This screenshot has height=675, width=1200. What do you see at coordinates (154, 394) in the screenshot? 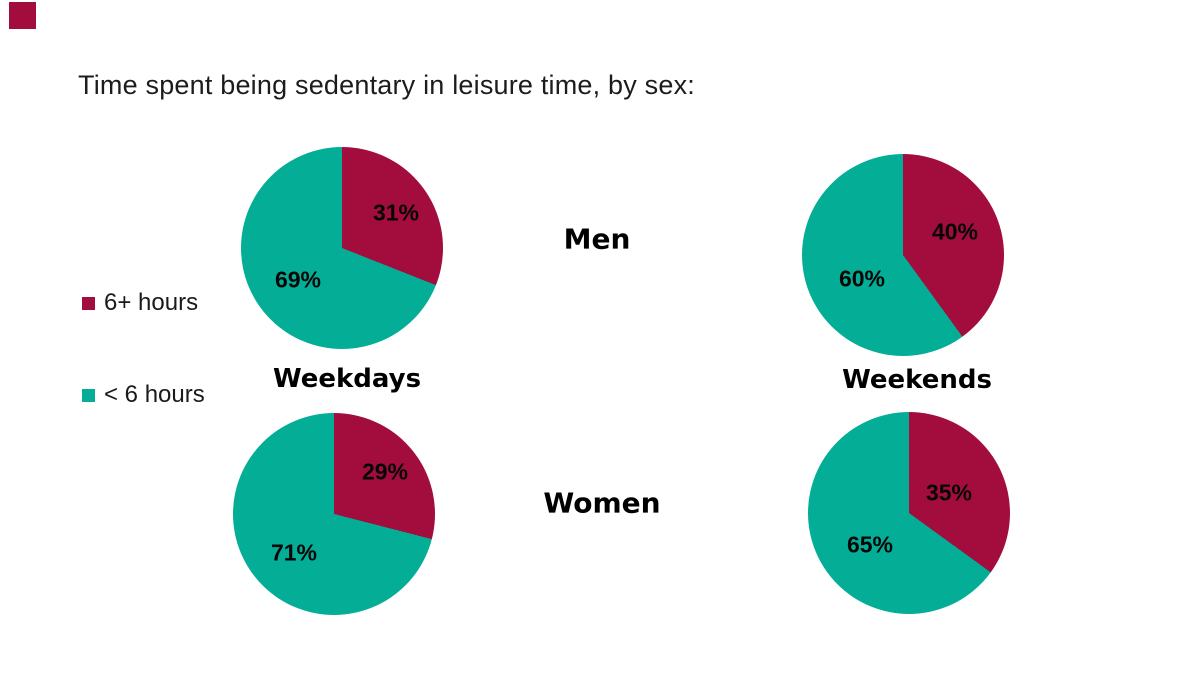
I see `legend-label-under-6-hours: < 6 hours` at bounding box center [154, 394].